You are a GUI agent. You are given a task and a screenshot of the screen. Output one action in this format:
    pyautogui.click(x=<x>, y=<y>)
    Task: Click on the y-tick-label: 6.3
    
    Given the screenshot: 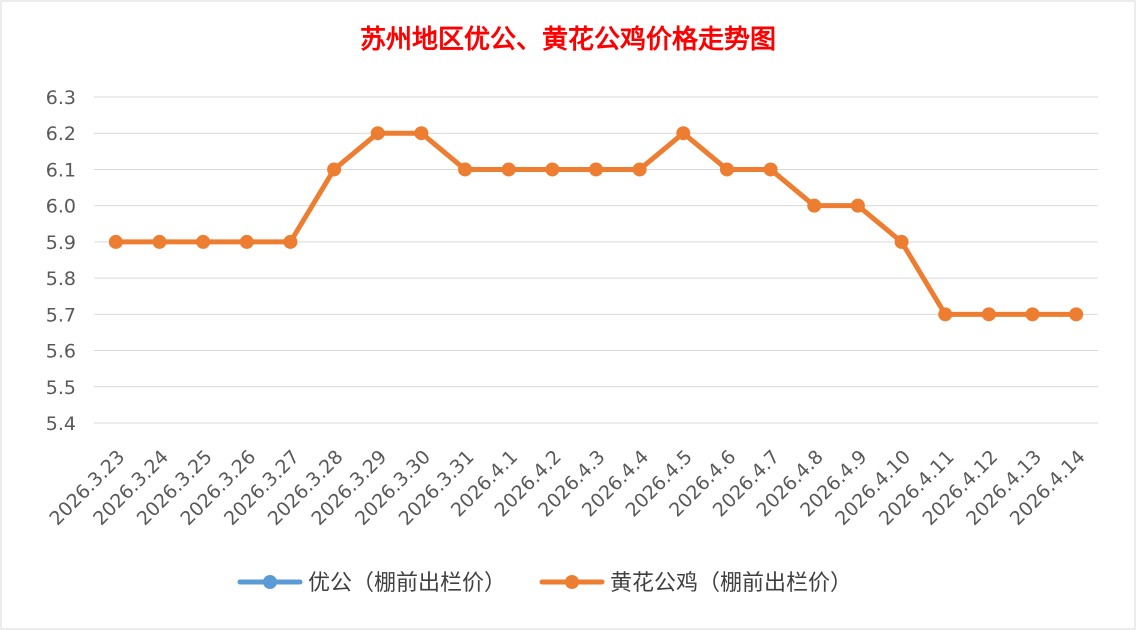 What is the action you would take?
    pyautogui.click(x=61, y=98)
    